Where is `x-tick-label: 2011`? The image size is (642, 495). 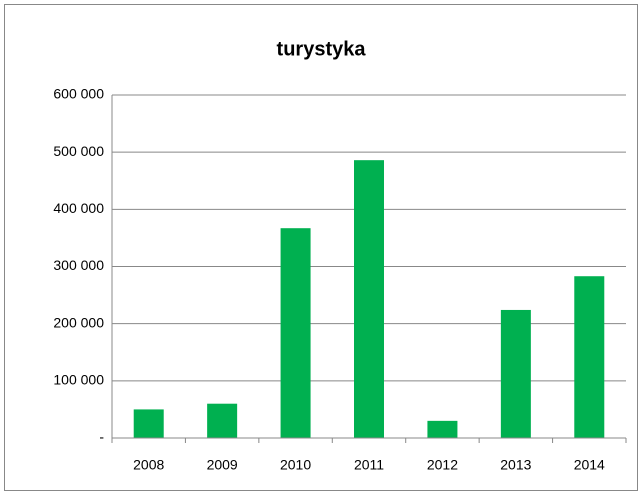 x-tick-label: 2011 is located at coordinates (369, 465).